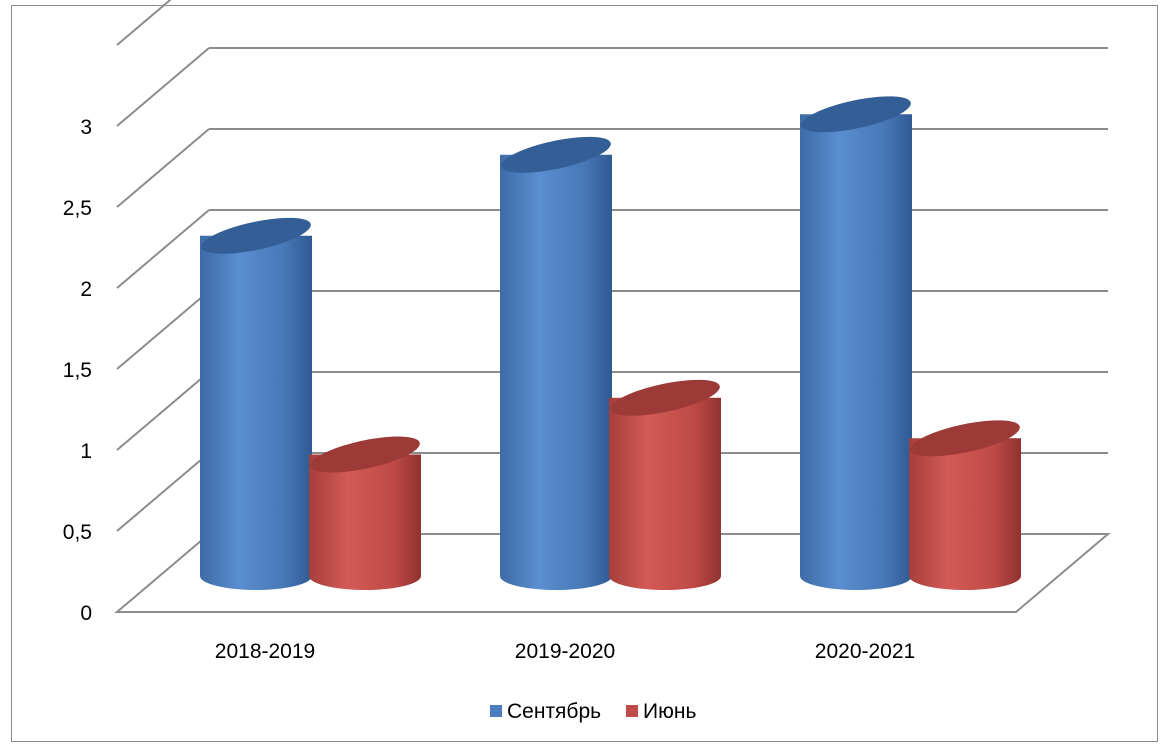 The width and height of the screenshot is (1162, 746). Describe the element at coordinates (86, 613) in the screenshot. I see `y-tick-label: 0` at that location.